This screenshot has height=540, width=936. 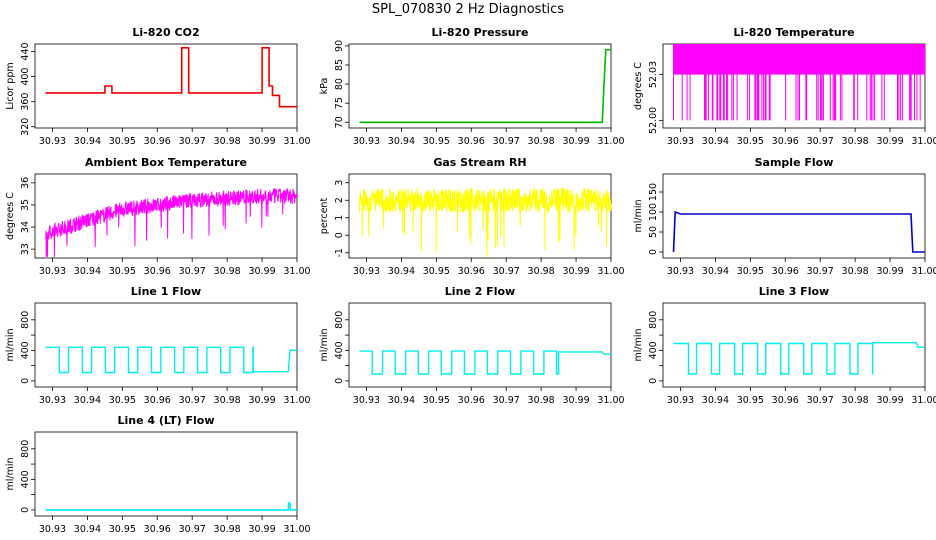 I want to click on y-tick-label: 2, so click(x=339, y=200).